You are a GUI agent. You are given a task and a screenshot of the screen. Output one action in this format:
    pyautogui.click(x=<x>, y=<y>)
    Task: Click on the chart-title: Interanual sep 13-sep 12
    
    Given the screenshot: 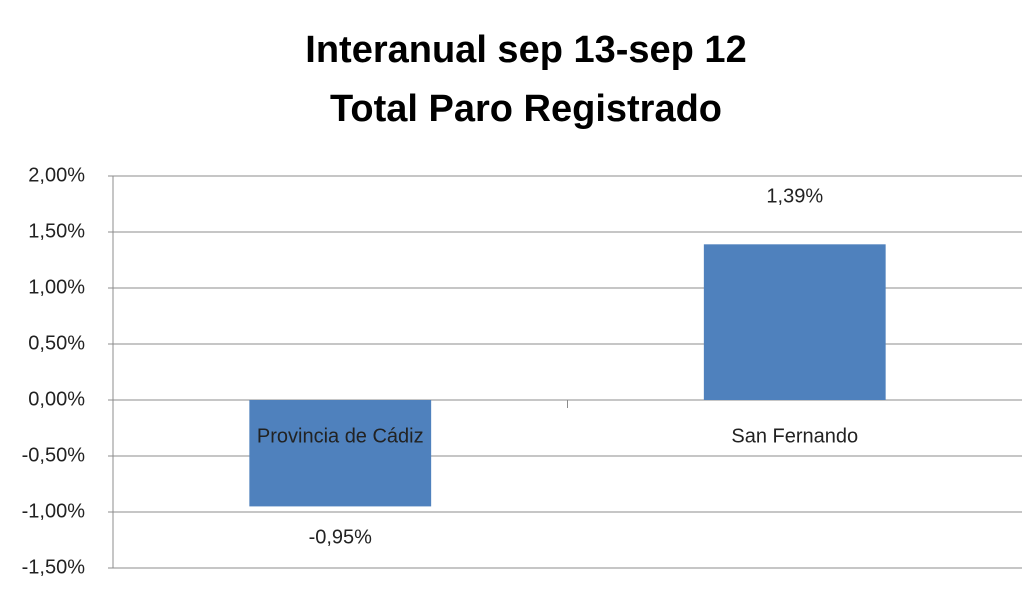 What is the action you would take?
    pyautogui.click(x=525, y=50)
    